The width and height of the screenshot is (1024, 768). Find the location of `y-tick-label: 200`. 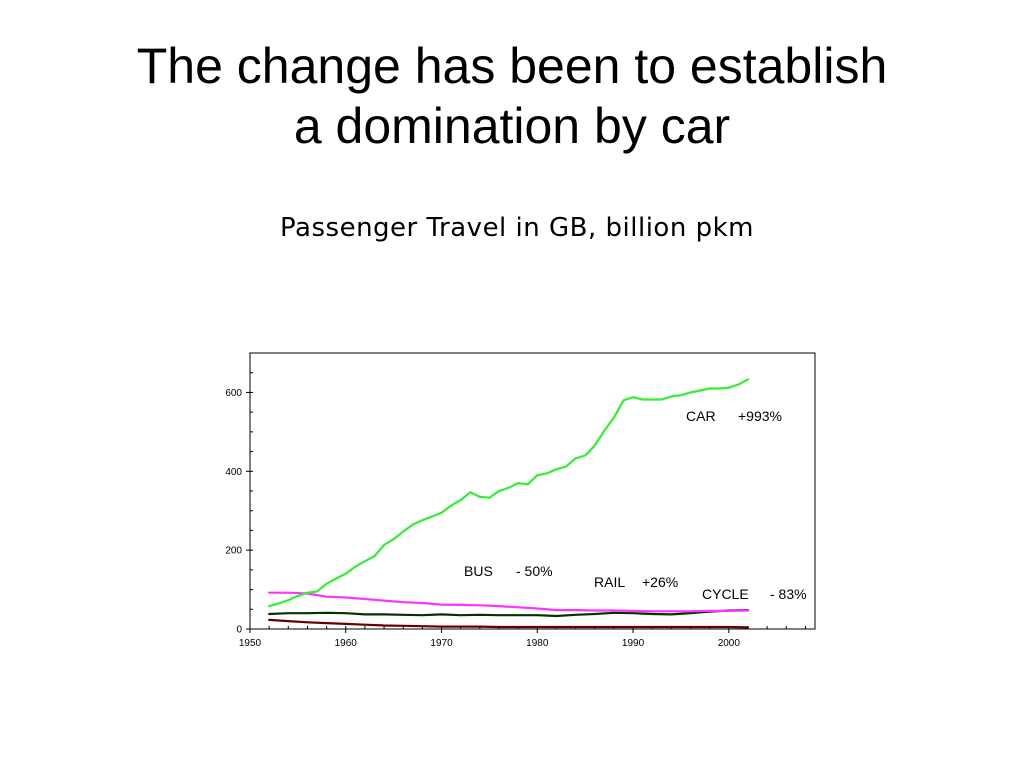

y-tick-label: 200 is located at coordinates (233, 551).